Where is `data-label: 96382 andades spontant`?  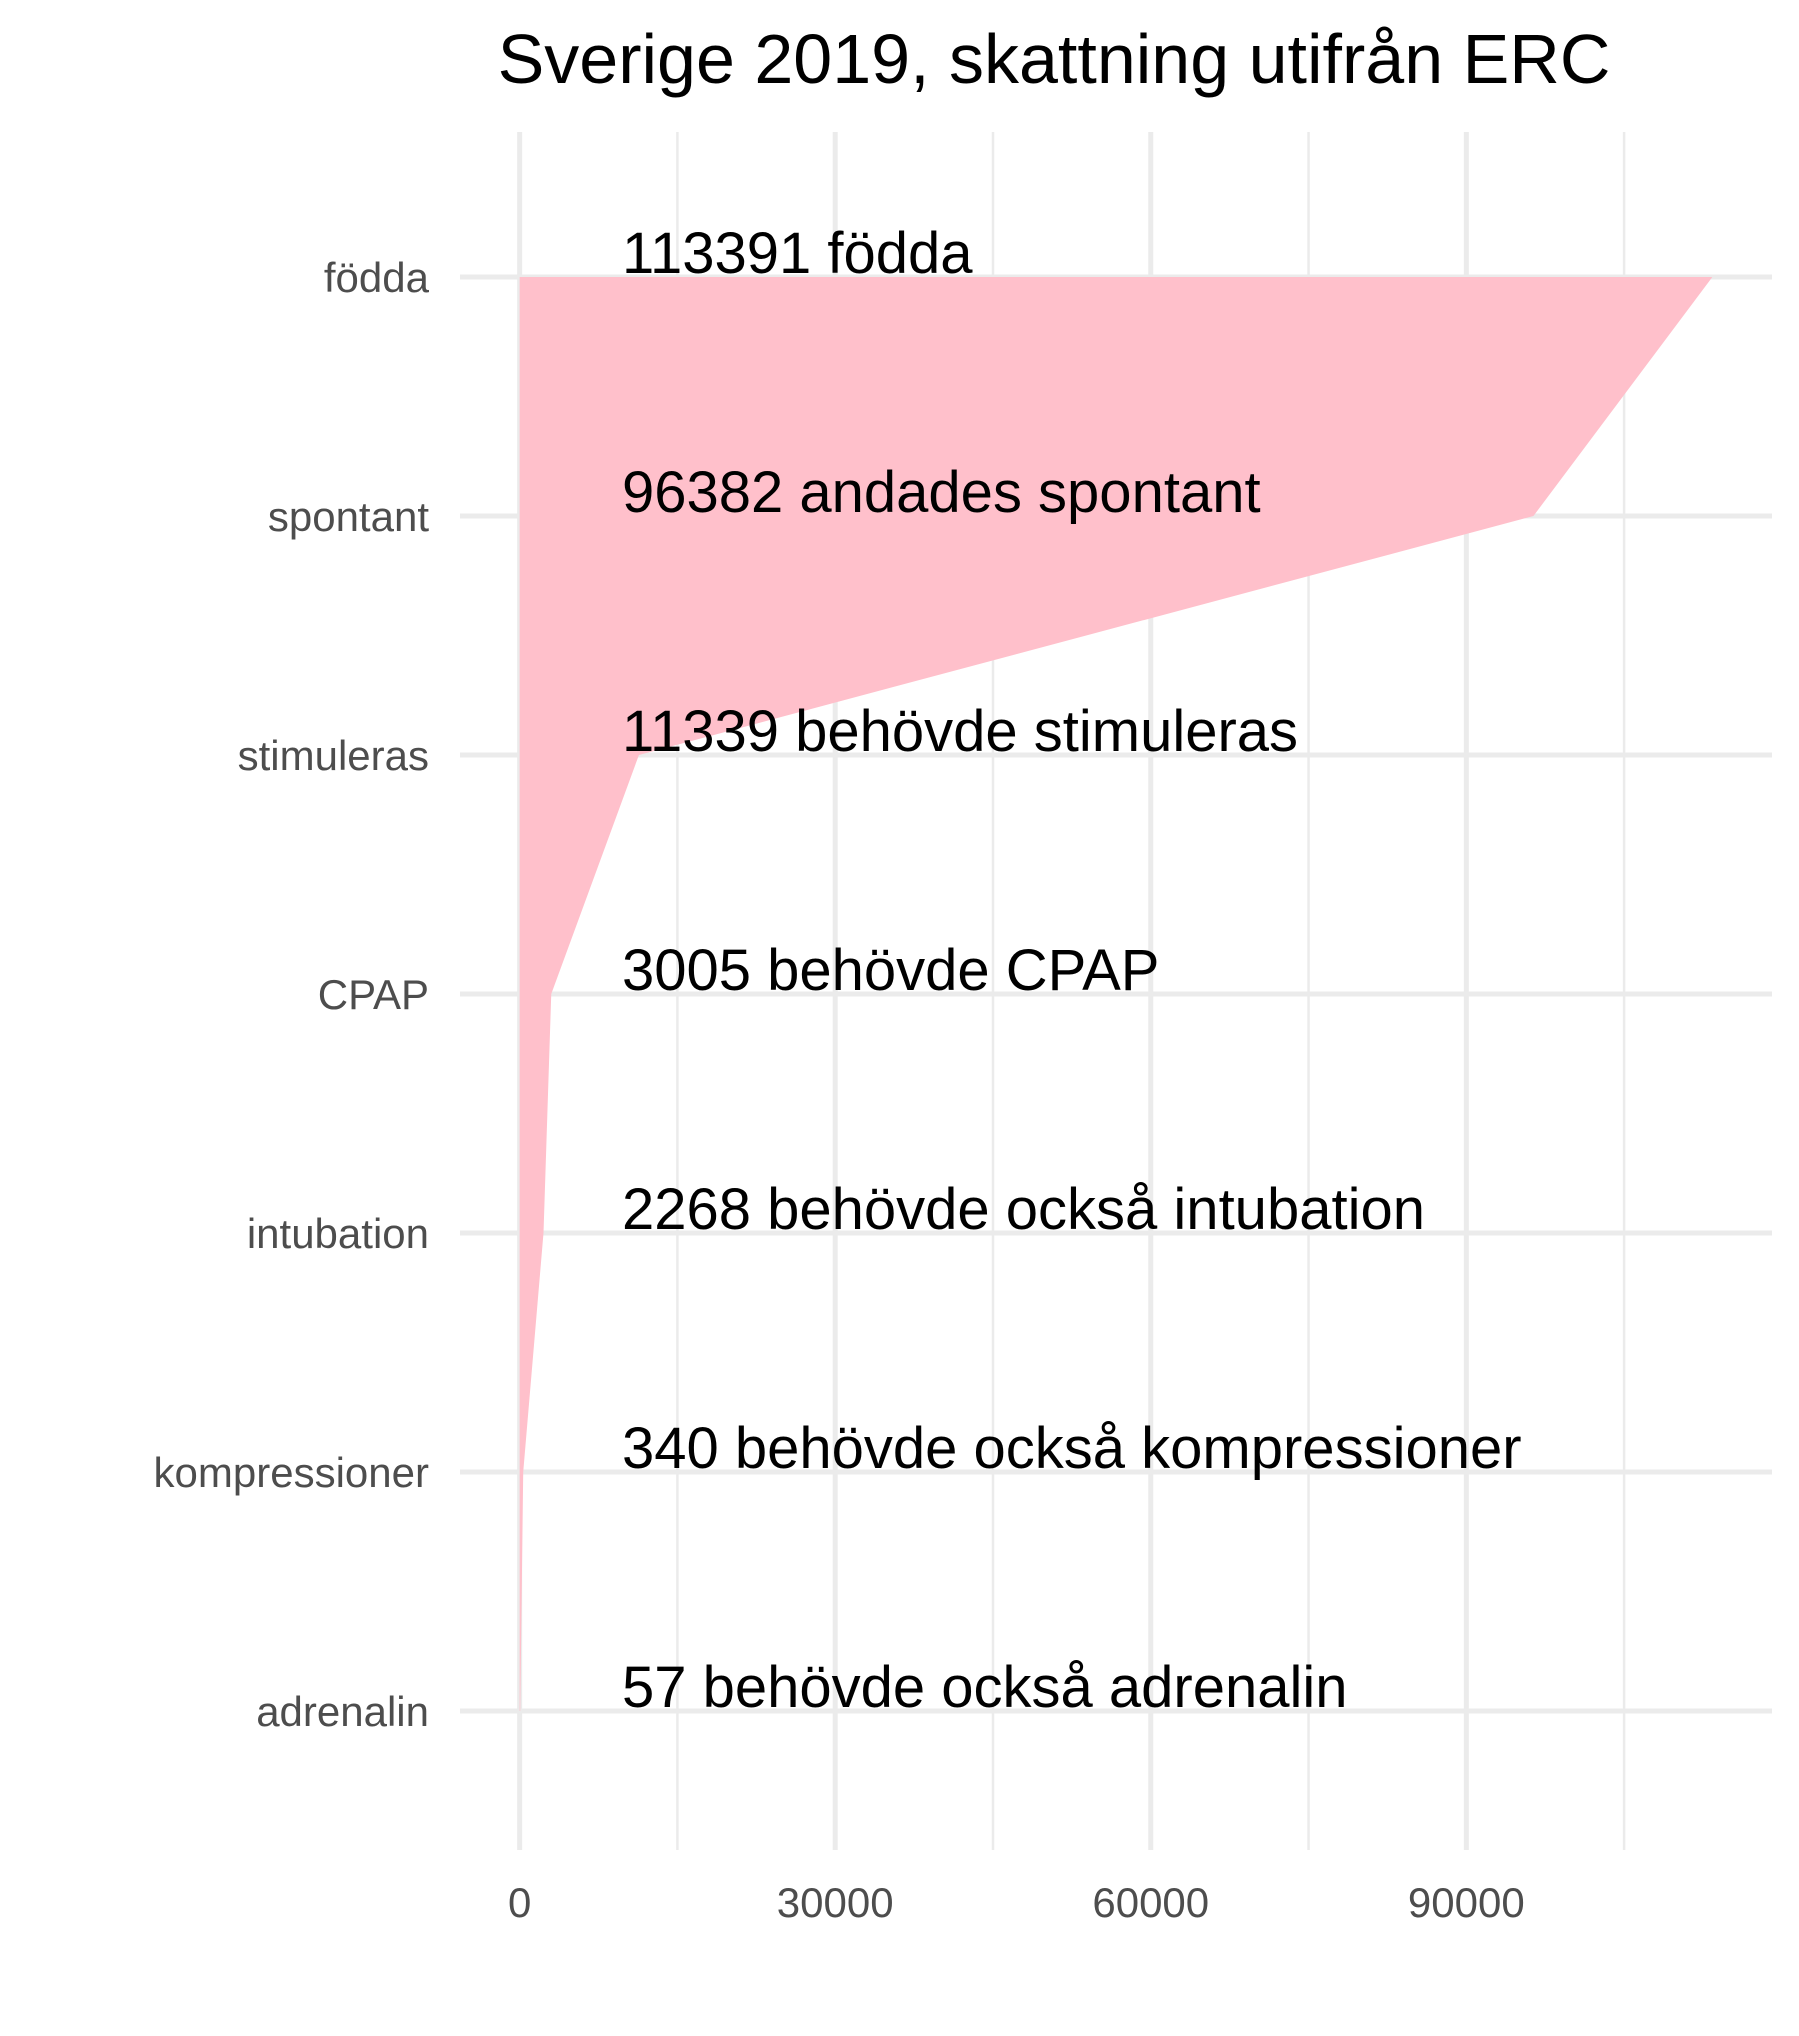 data-label: 96382 andades spontant is located at coordinates (941, 492).